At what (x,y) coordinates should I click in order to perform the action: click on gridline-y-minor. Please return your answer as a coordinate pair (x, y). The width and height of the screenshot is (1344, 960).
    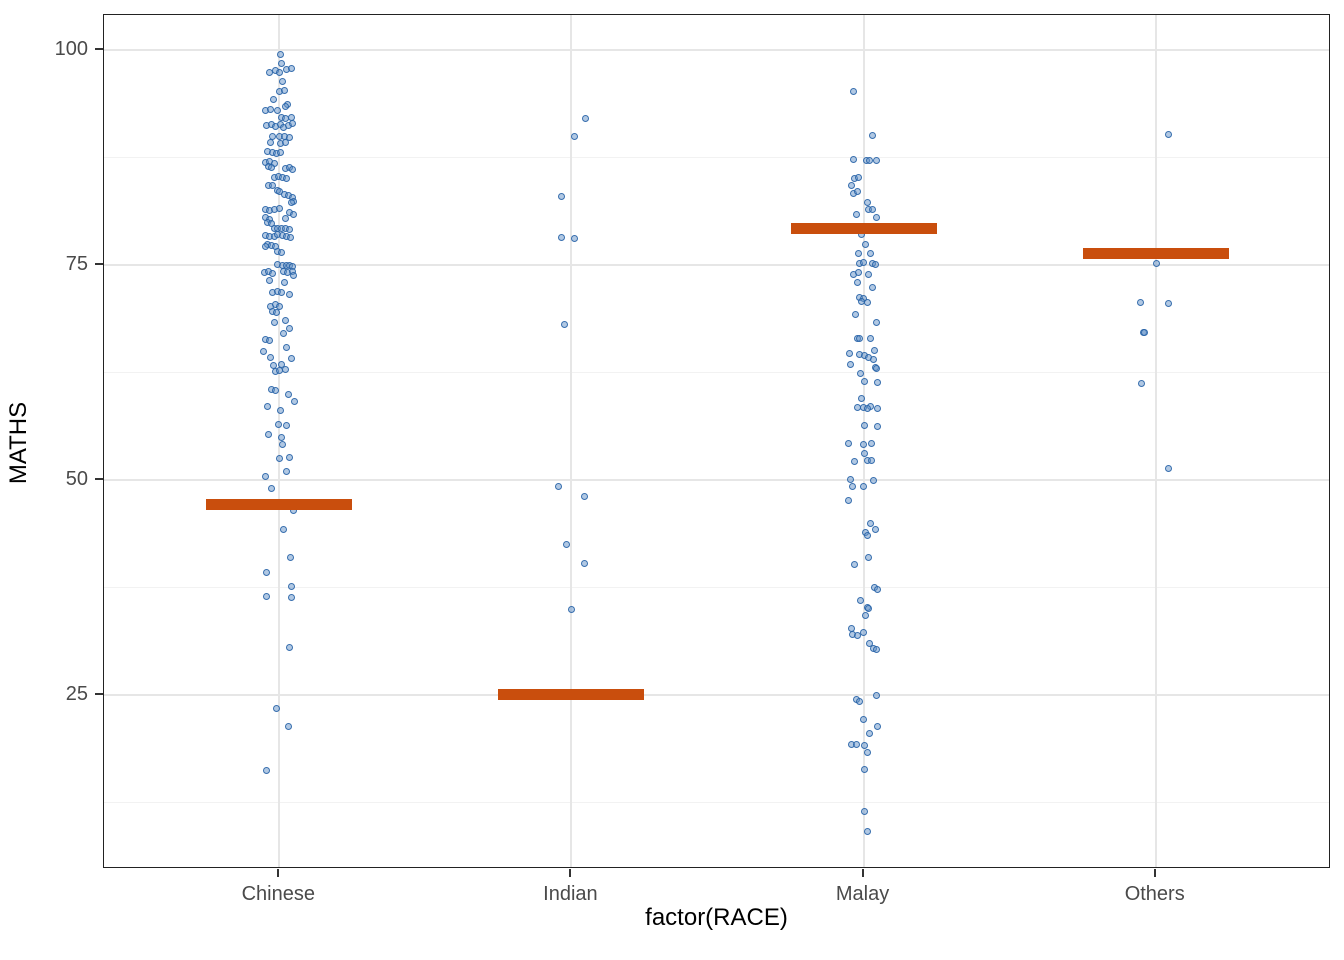
    Looking at the image, I should click on (716, 372).